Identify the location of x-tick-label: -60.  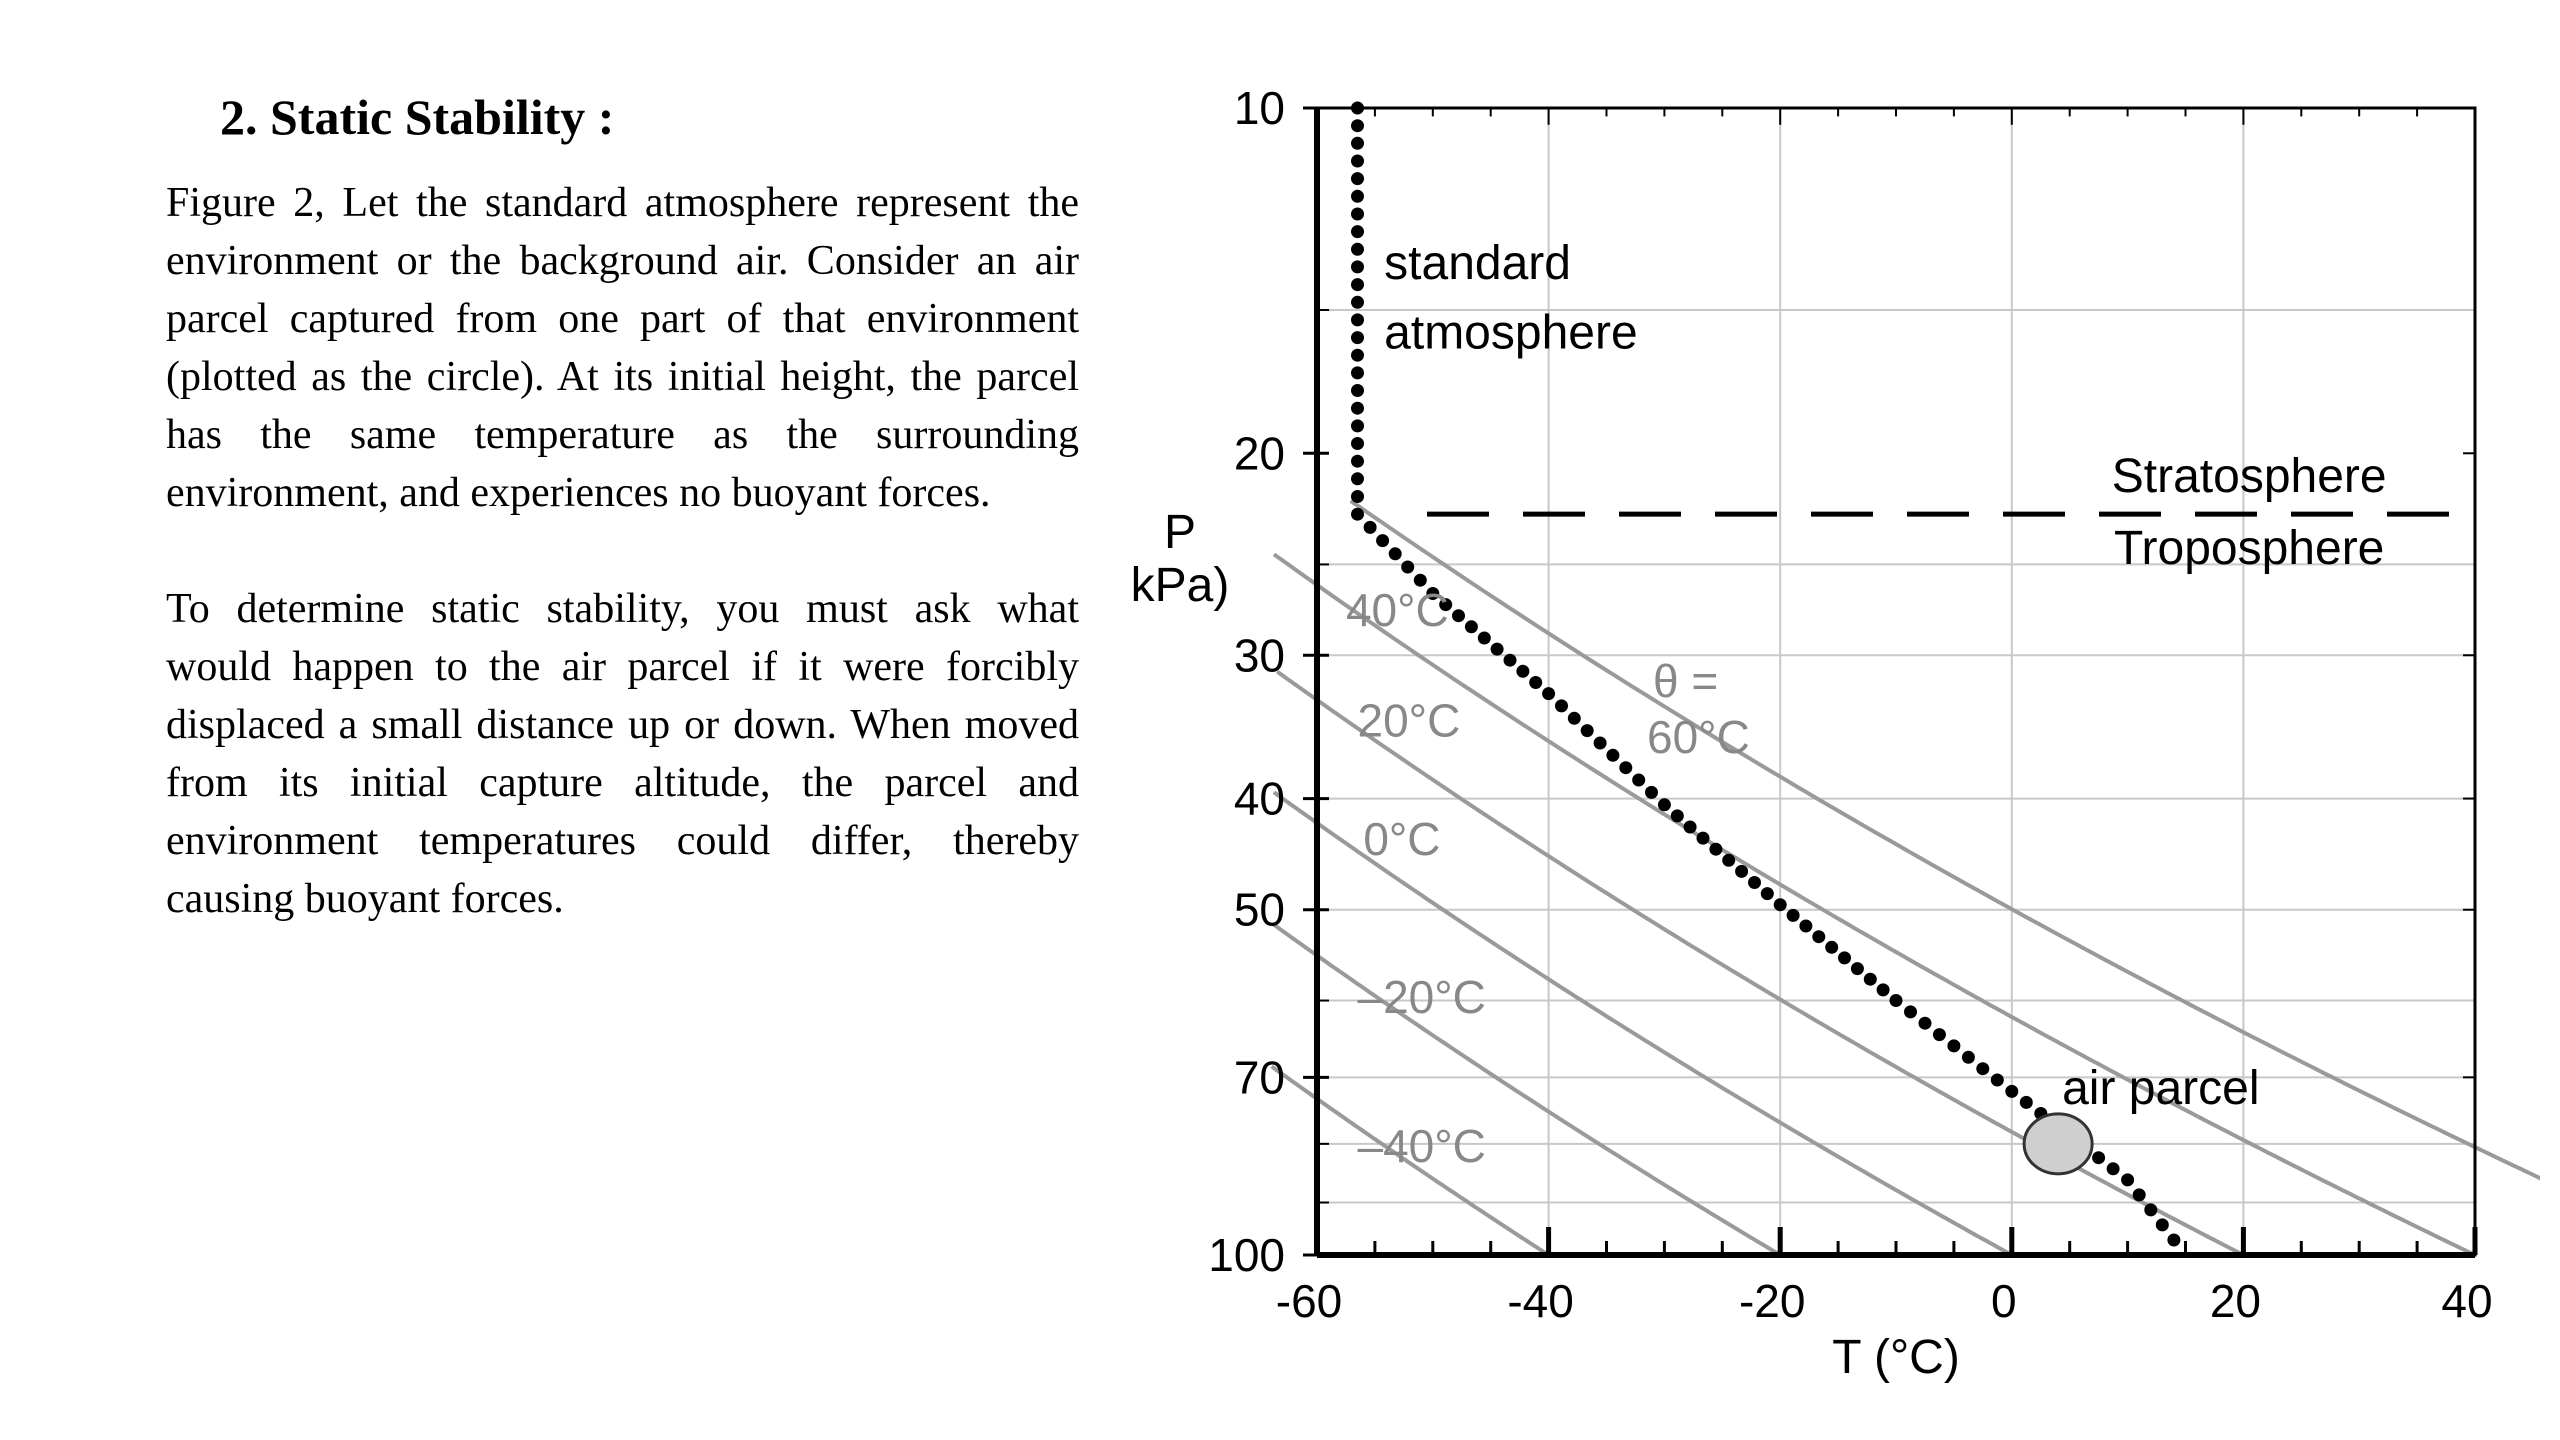
(1309, 1301).